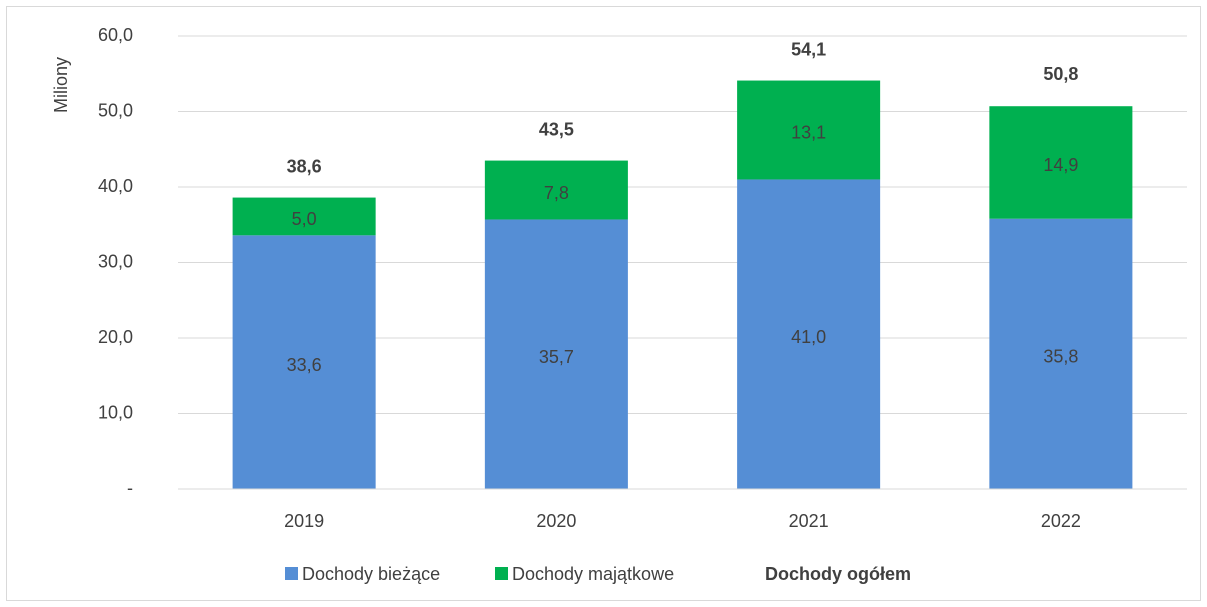 This screenshot has width=1207, height=607. Describe the element at coordinates (371, 574) in the screenshot. I see `legend-label: Dochody bieżące` at that location.